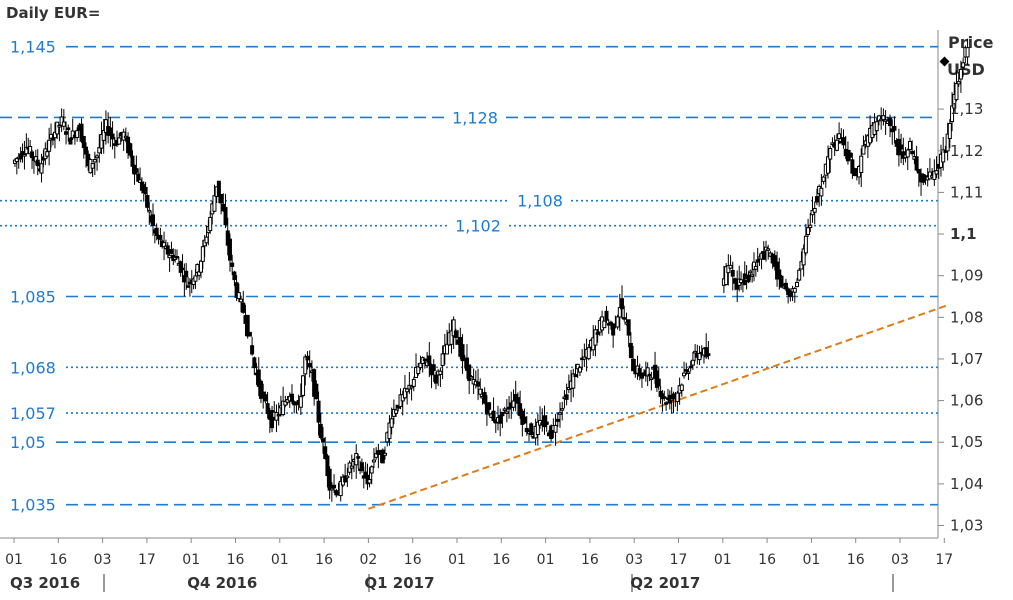 This screenshot has height=600, width=1013. Describe the element at coordinates (966, 192) in the screenshot. I see `y-tick-label: 1,11` at that location.